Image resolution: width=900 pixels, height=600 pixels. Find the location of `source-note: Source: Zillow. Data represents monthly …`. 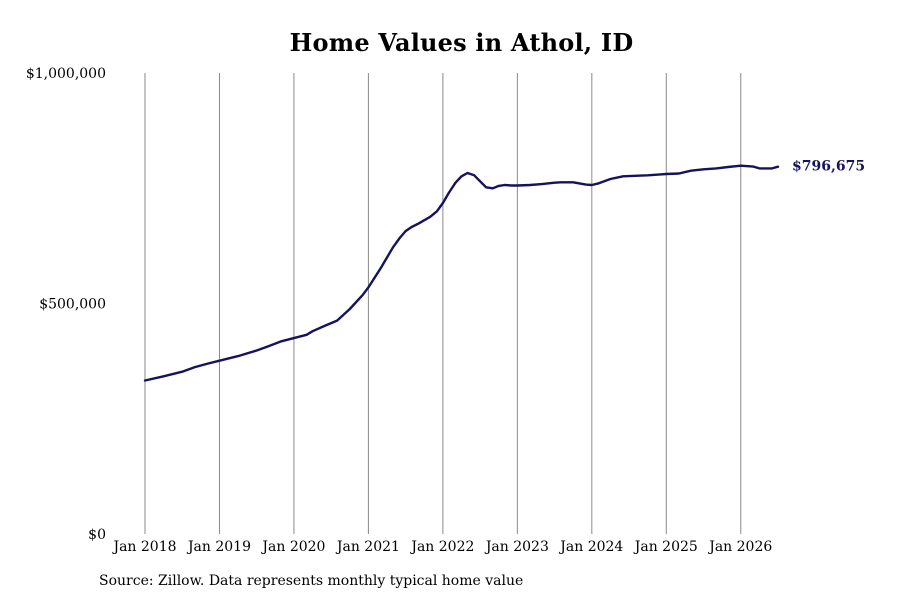

source-note: Source: Zillow. Data represents monthly … is located at coordinates (311, 581).